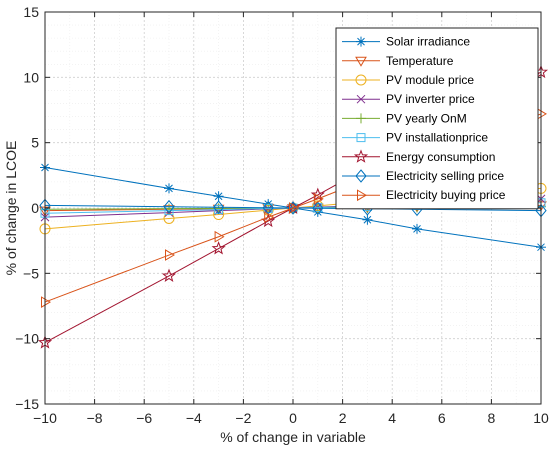  Describe the element at coordinates (440, 157) in the screenshot. I see `legend-label: Energy consumption` at that location.